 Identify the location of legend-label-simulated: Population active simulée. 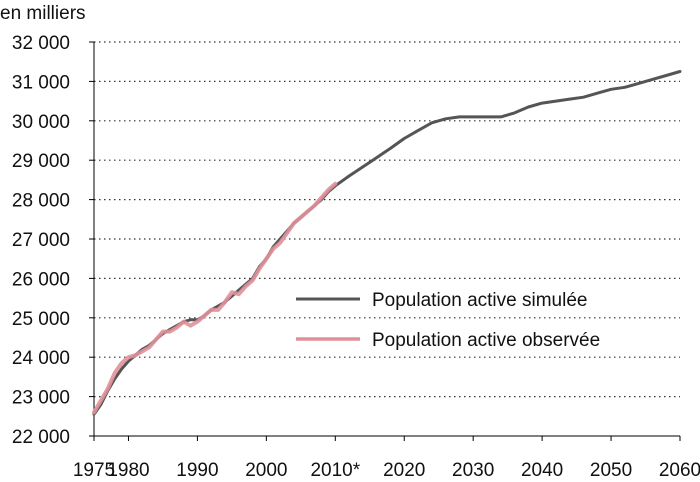
(479, 300).